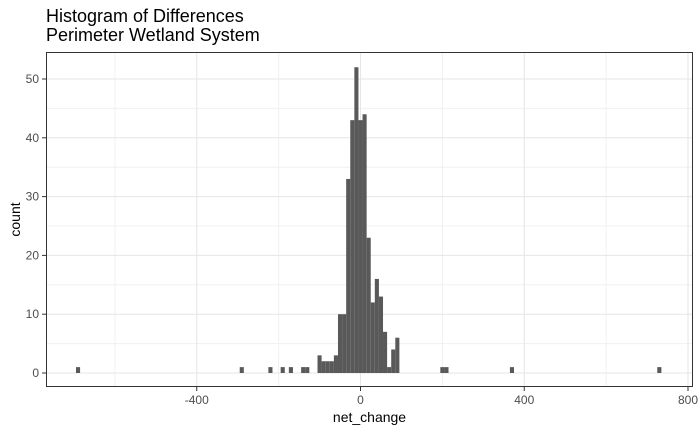  Describe the element at coordinates (197, 400) in the screenshot. I see `x-tick-label: -400` at that location.